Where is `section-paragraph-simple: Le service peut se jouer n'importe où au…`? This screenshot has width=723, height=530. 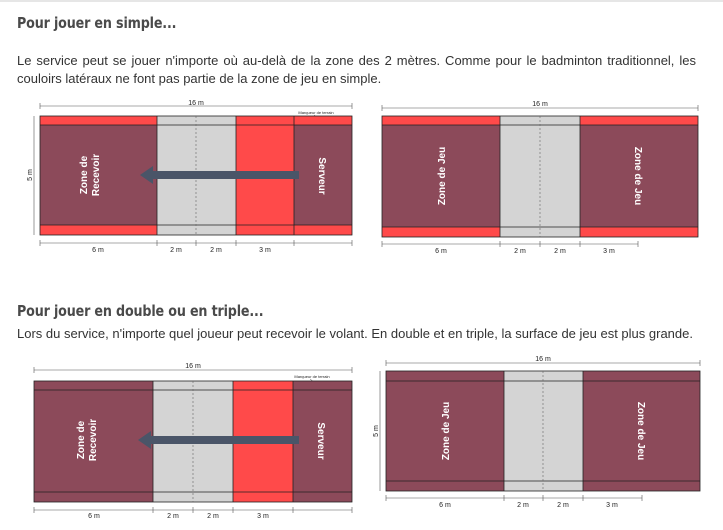
section-paragraph-simple: Le service peut se jouer n'importe où au… is located at coordinates (356, 70).